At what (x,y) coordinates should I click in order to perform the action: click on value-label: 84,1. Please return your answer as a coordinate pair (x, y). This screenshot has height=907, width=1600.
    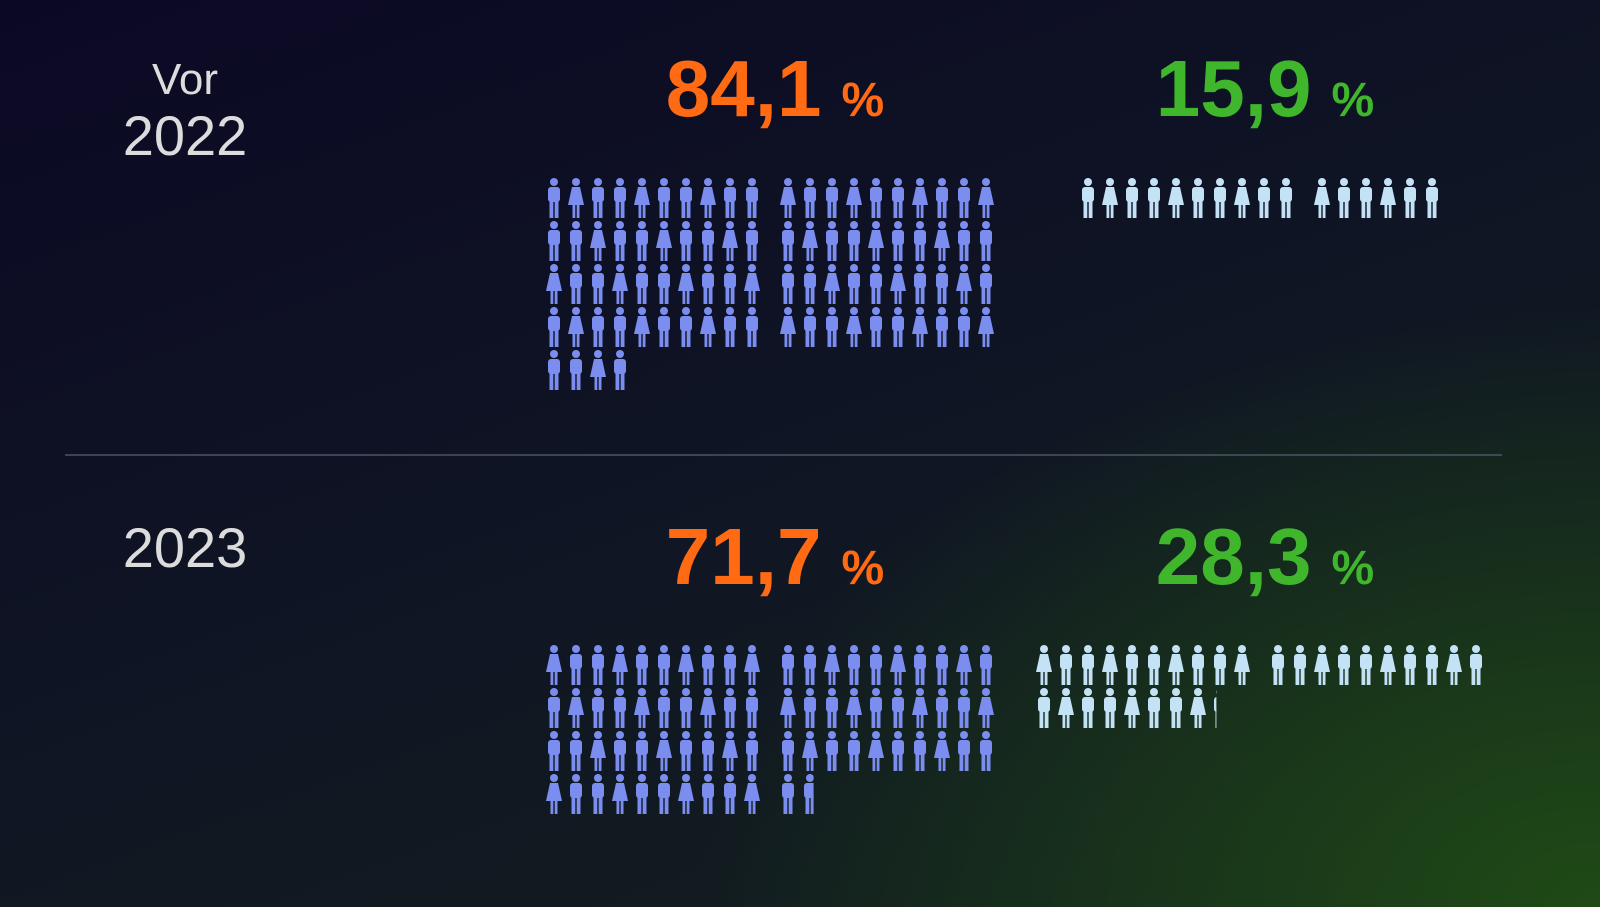
    Looking at the image, I should click on (744, 88).